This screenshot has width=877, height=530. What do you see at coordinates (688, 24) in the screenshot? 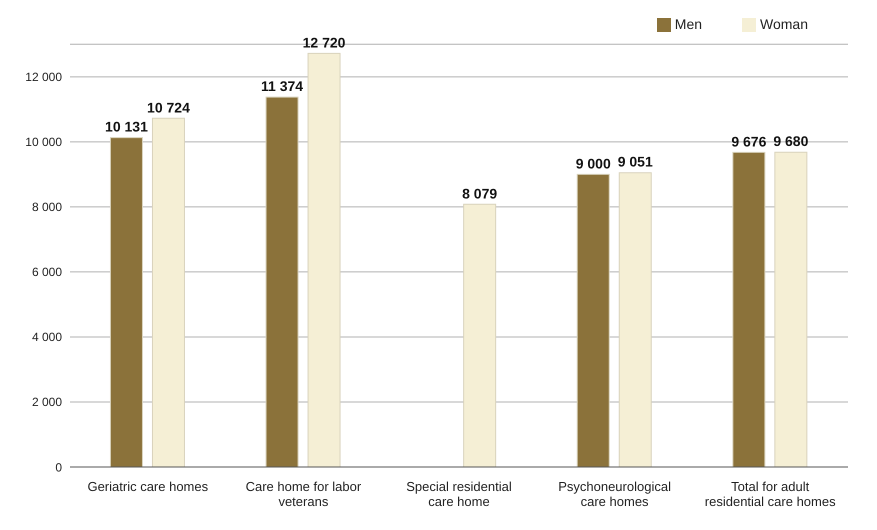
I see `legend-label: Men` at bounding box center [688, 24].